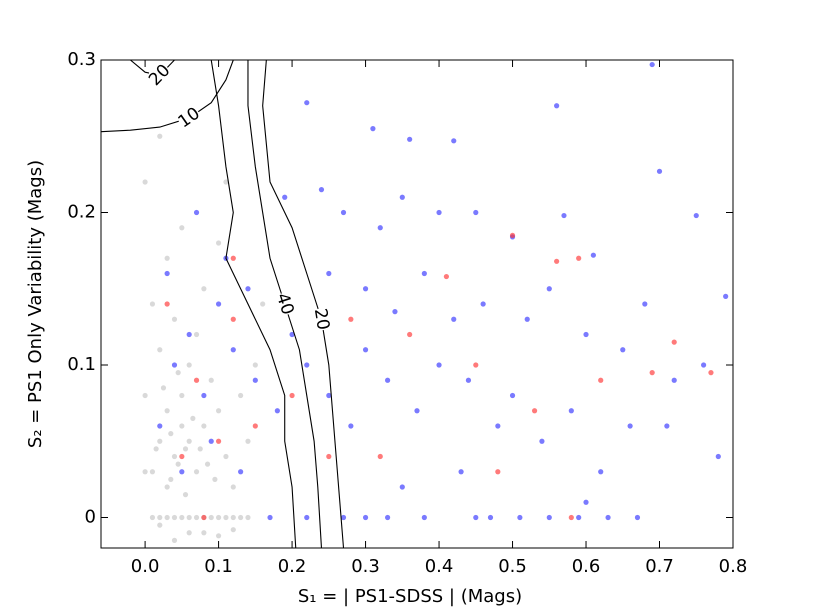  What do you see at coordinates (659, 566) in the screenshot?
I see `x-tick-label: 0.7` at bounding box center [659, 566].